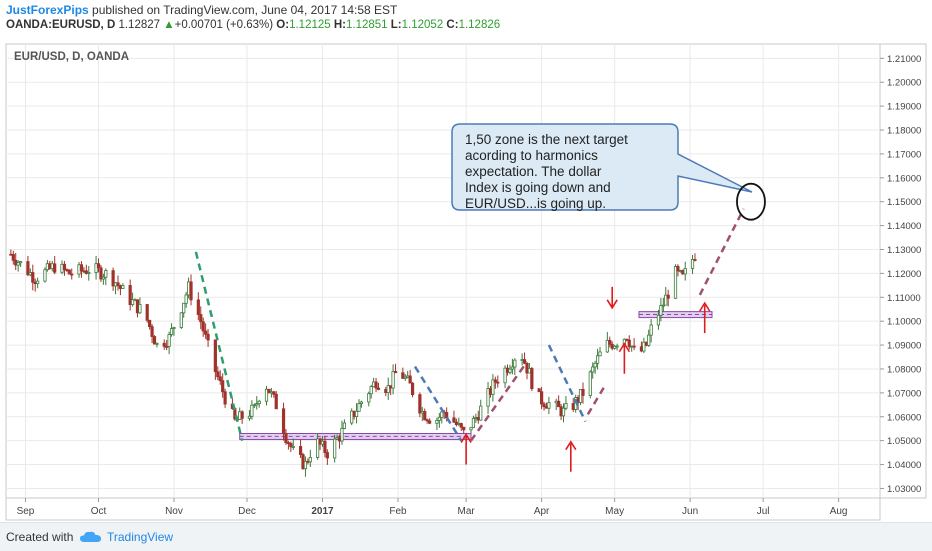 The width and height of the screenshot is (932, 551). I want to click on time-axis, so click(443, 509).